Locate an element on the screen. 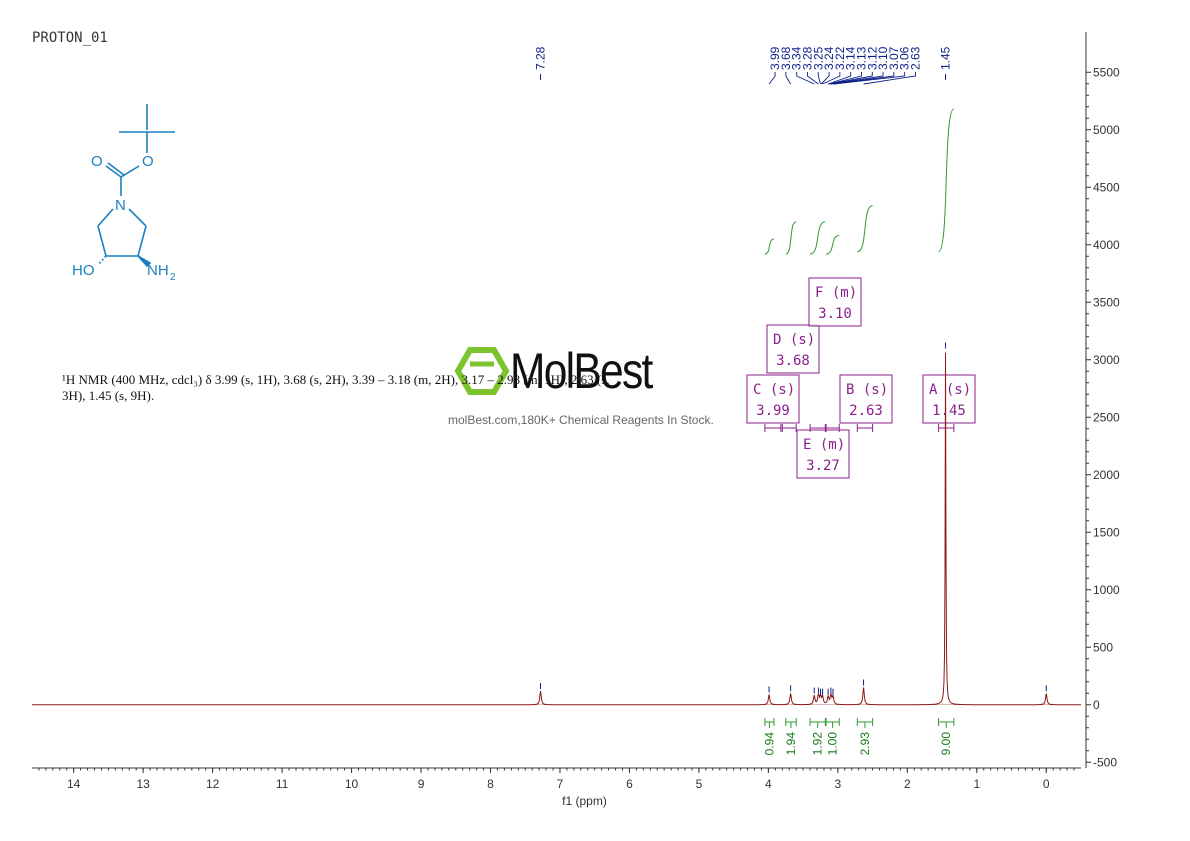  y-tick-label: 500 is located at coordinates (1103, 647).